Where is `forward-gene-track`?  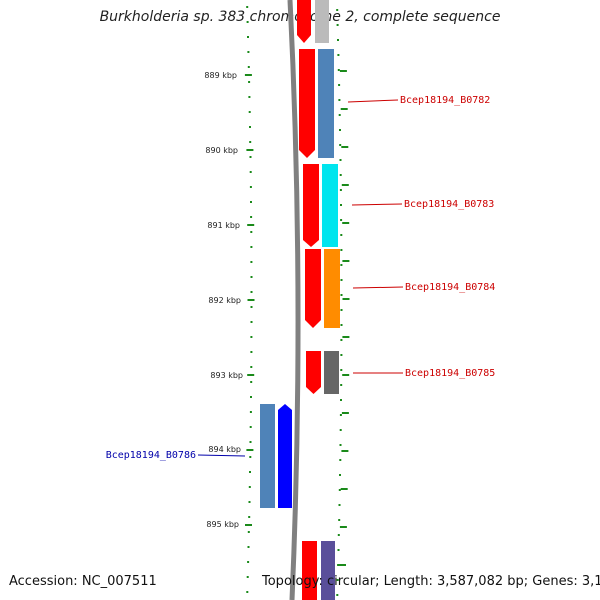
forward-gene-track is located at coordinates (327, 300).